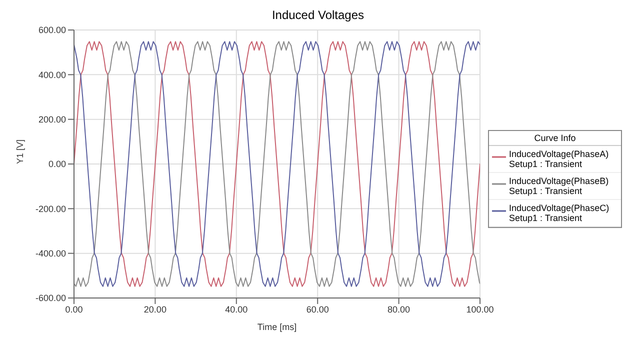 This screenshot has width=636, height=342. I want to click on y-tick-label: 400.00, so click(52, 75).